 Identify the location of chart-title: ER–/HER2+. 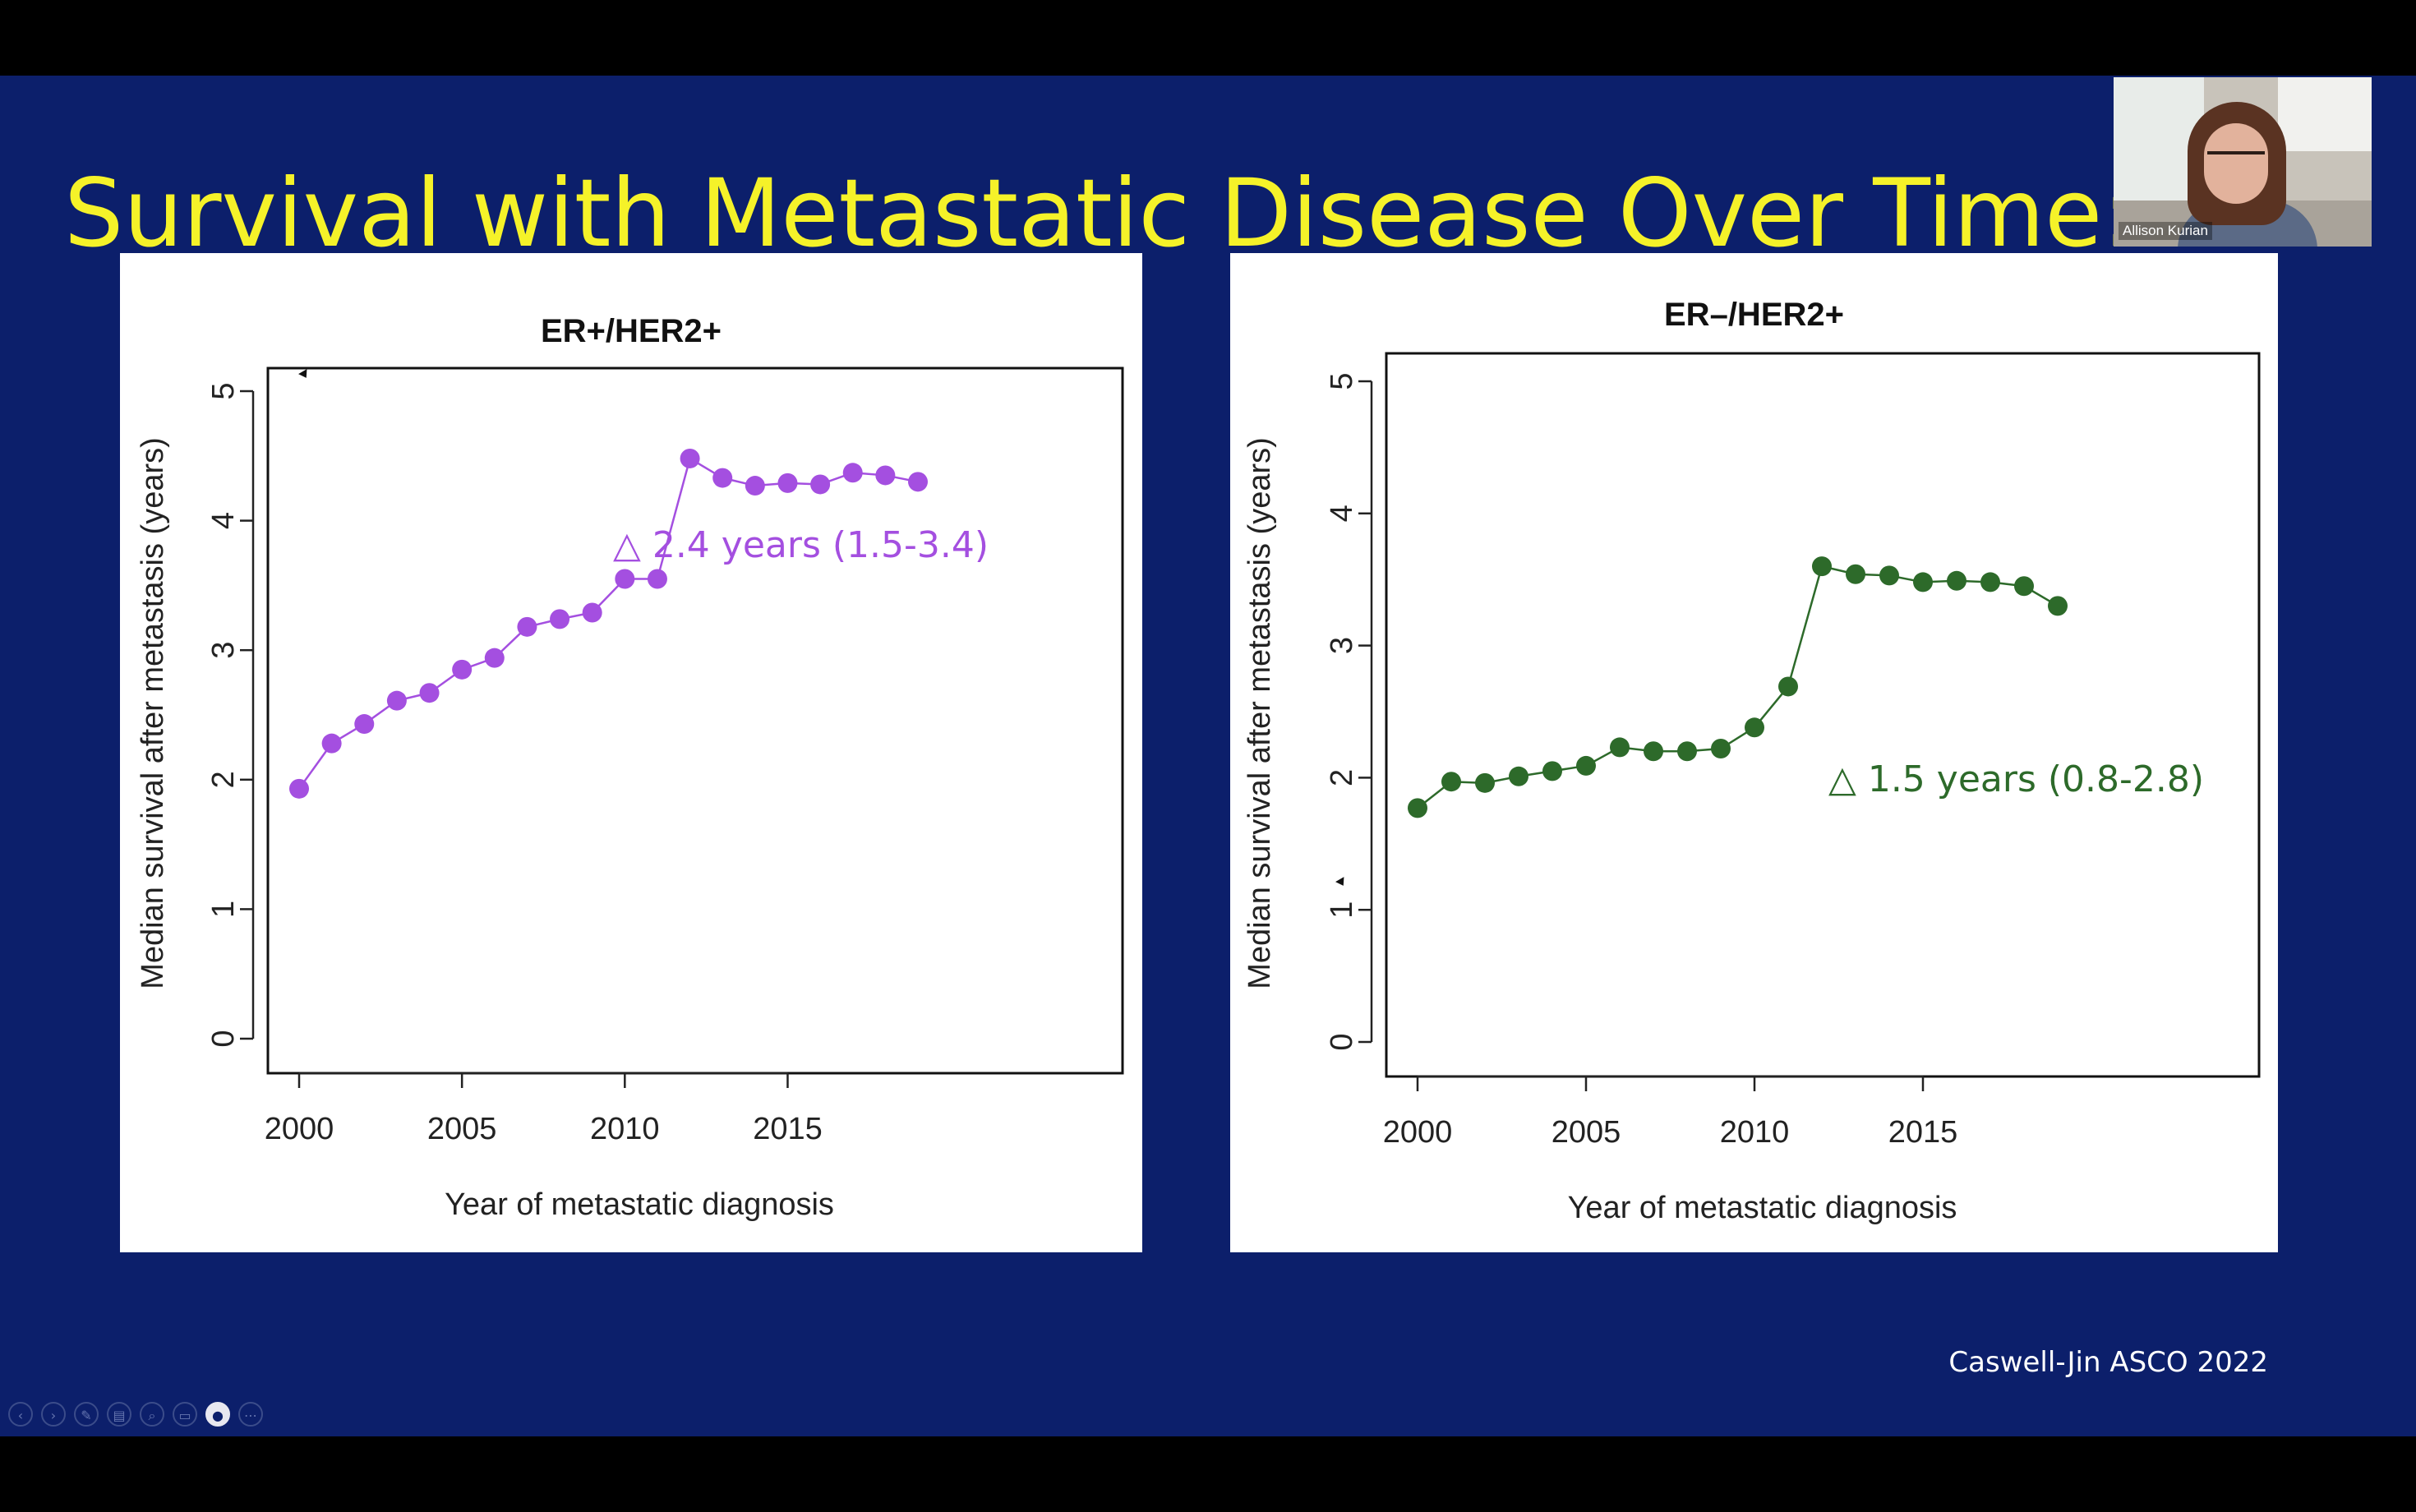
(1754, 315).